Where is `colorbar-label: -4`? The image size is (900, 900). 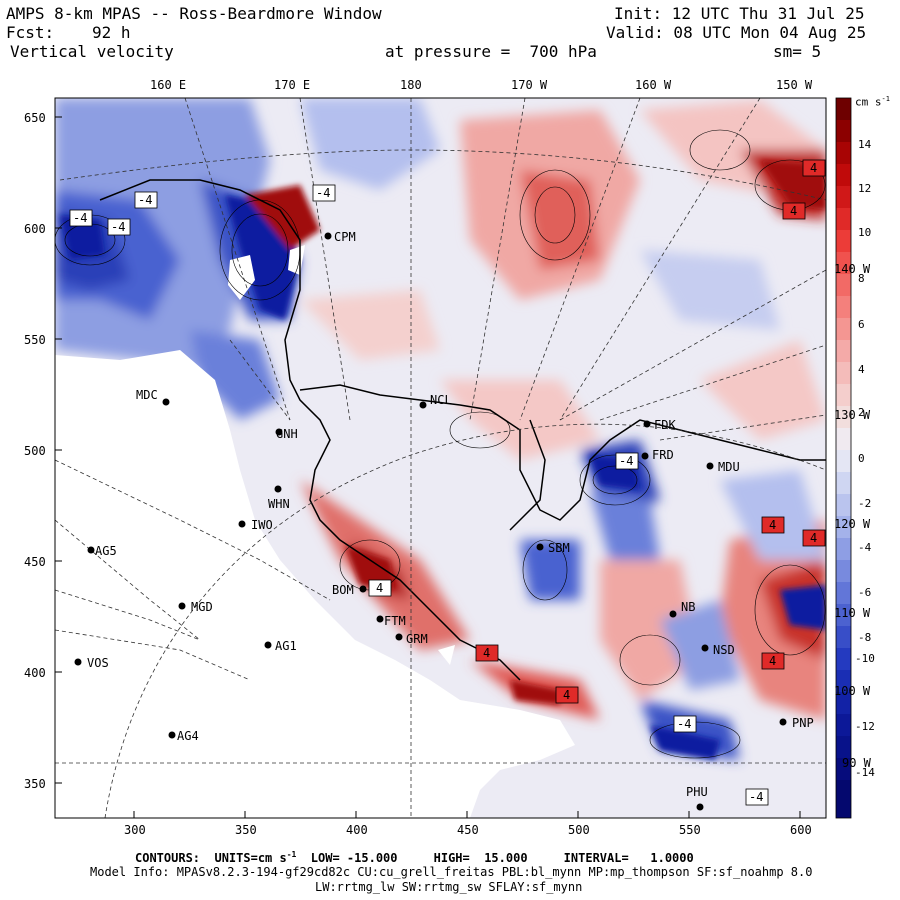
colorbar-label: -4 is located at coordinates (865, 547).